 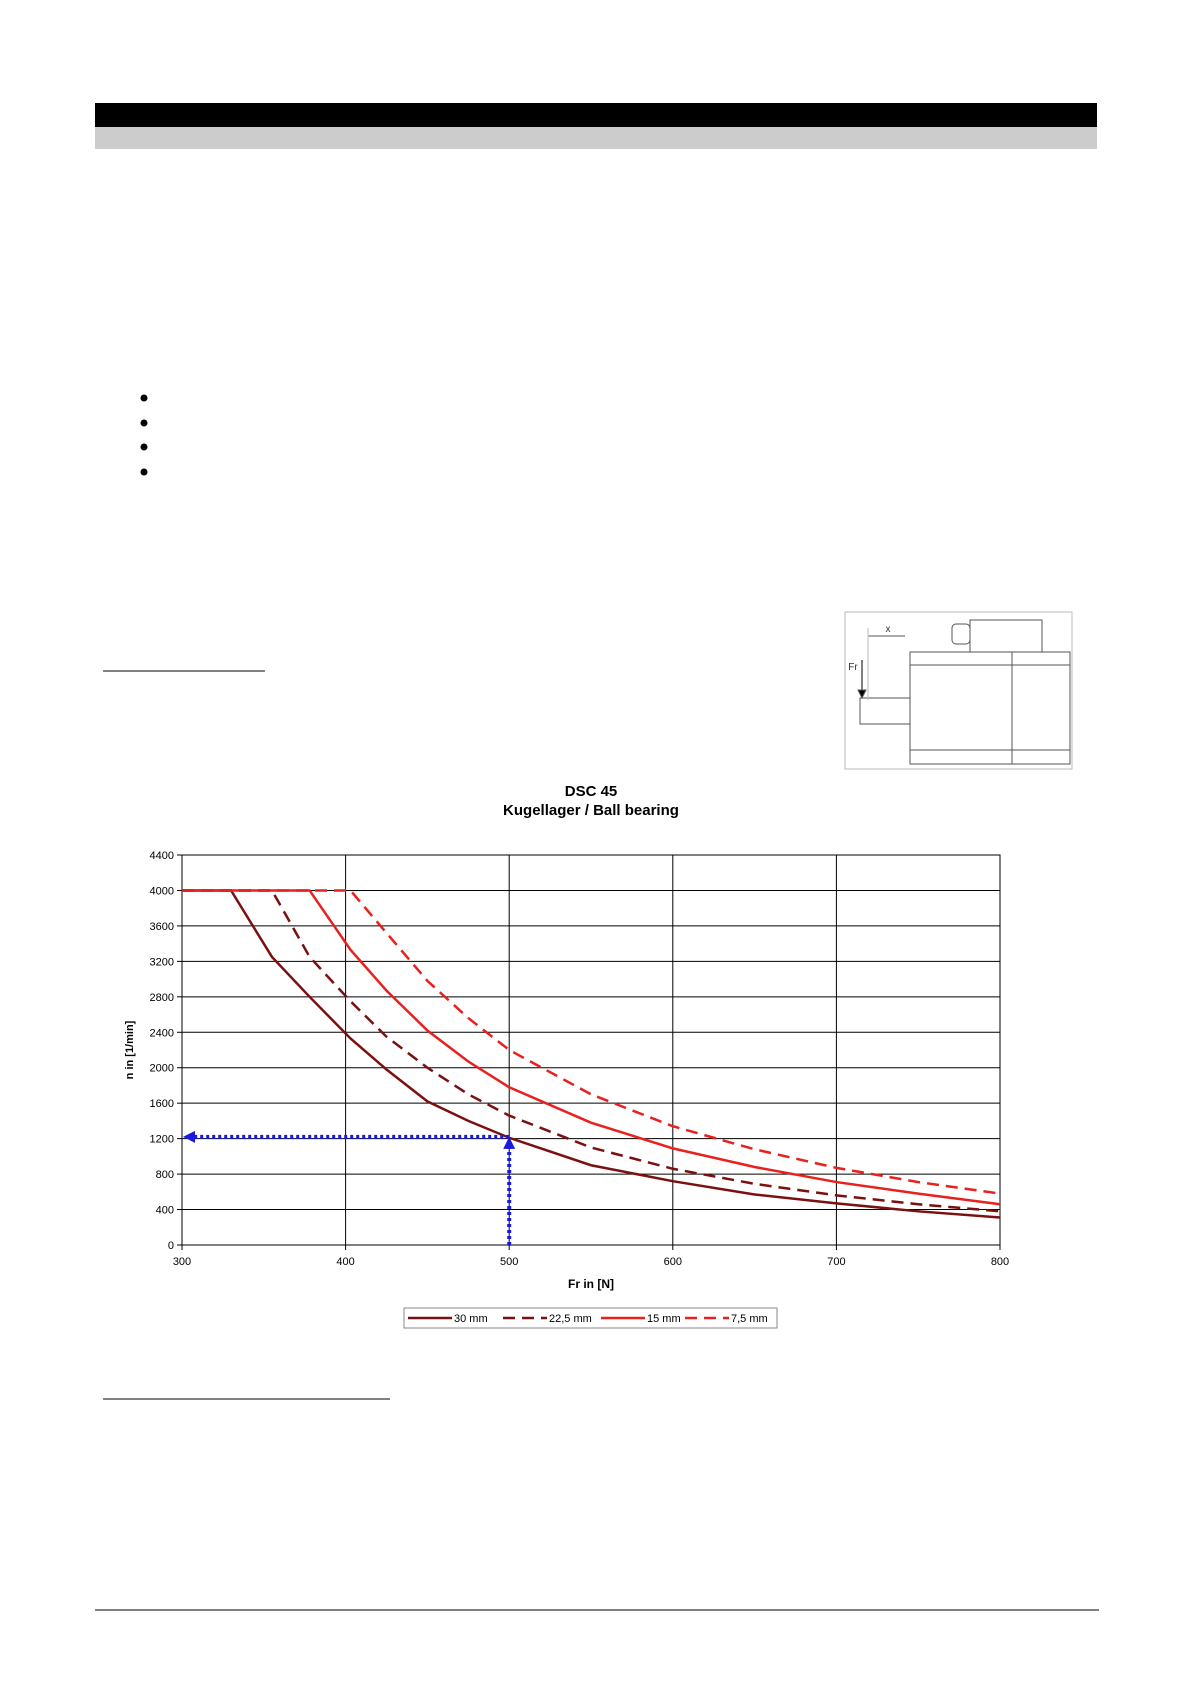 What do you see at coordinates (509, 1262) in the screenshot?
I see `x-tick-label: 500` at bounding box center [509, 1262].